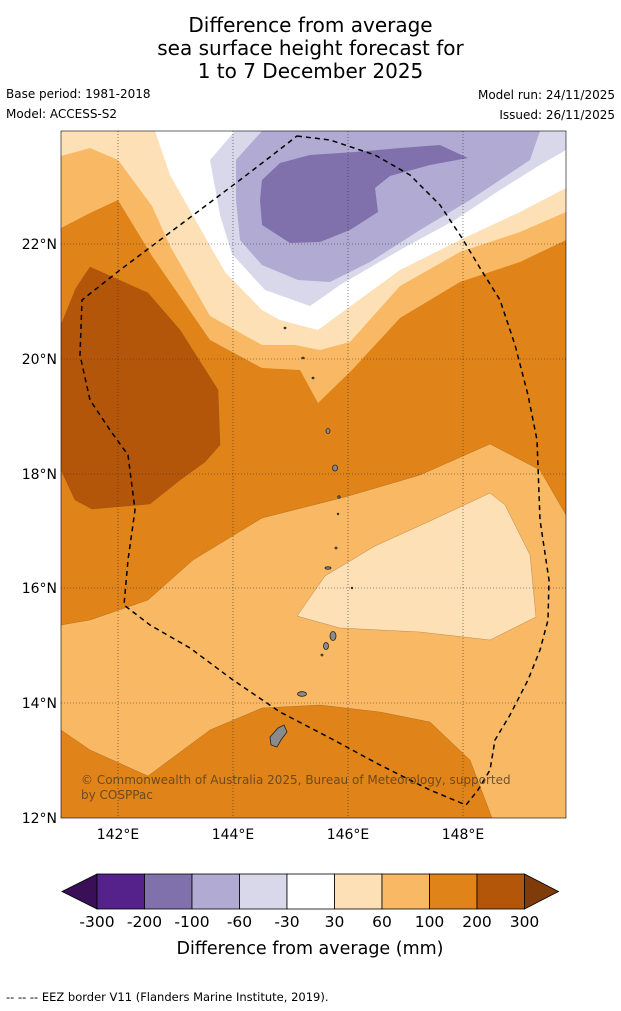 This screenshot has height=1011, width=621. Describe the element at coordinates (276, 761) in the screenshot. I see `band-100-200-south` at that location.